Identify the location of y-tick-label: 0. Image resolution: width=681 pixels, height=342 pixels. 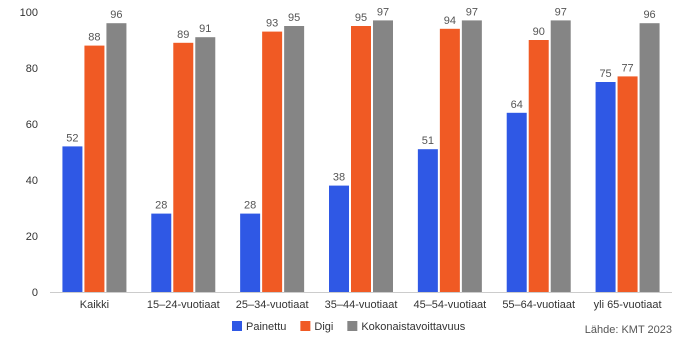
(35, 293).